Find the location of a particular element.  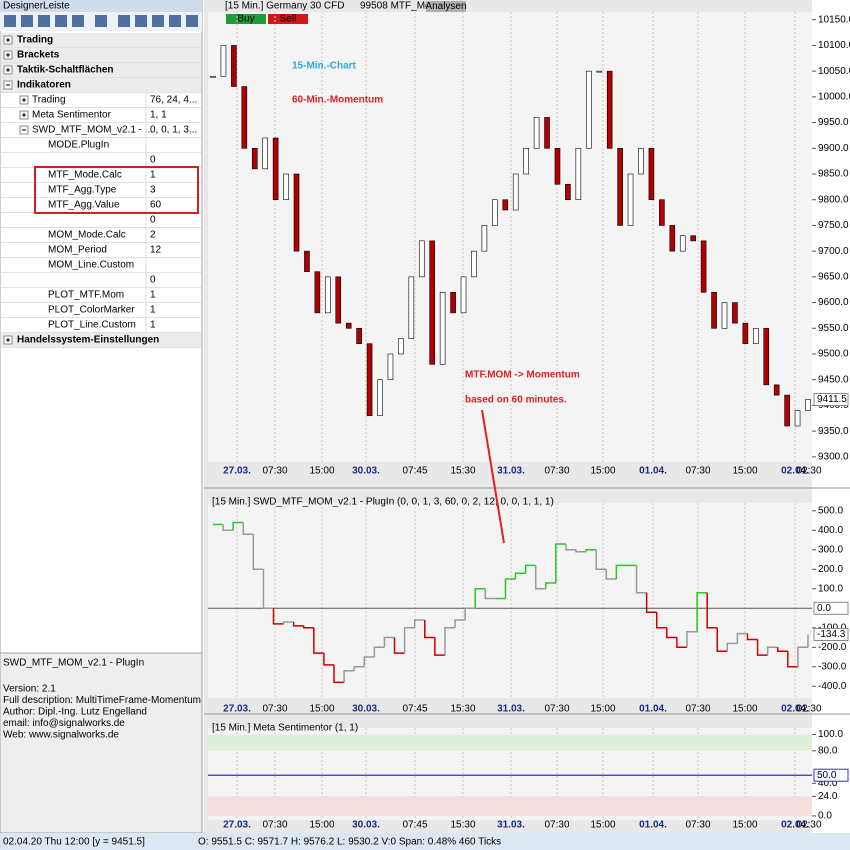

tree-label: PLOT_Line.Custom is located at coordinates (92, 325).